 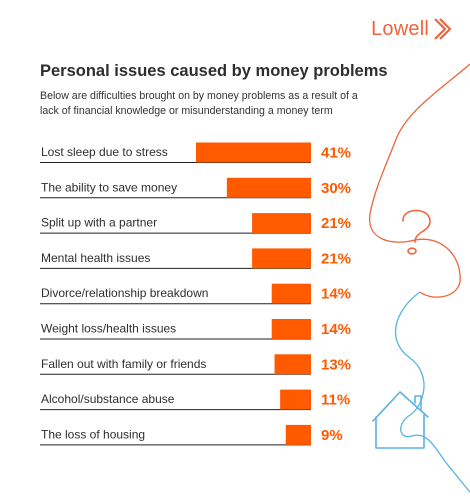 I want to click on house-swirl-line, so click(x=432, y=392).